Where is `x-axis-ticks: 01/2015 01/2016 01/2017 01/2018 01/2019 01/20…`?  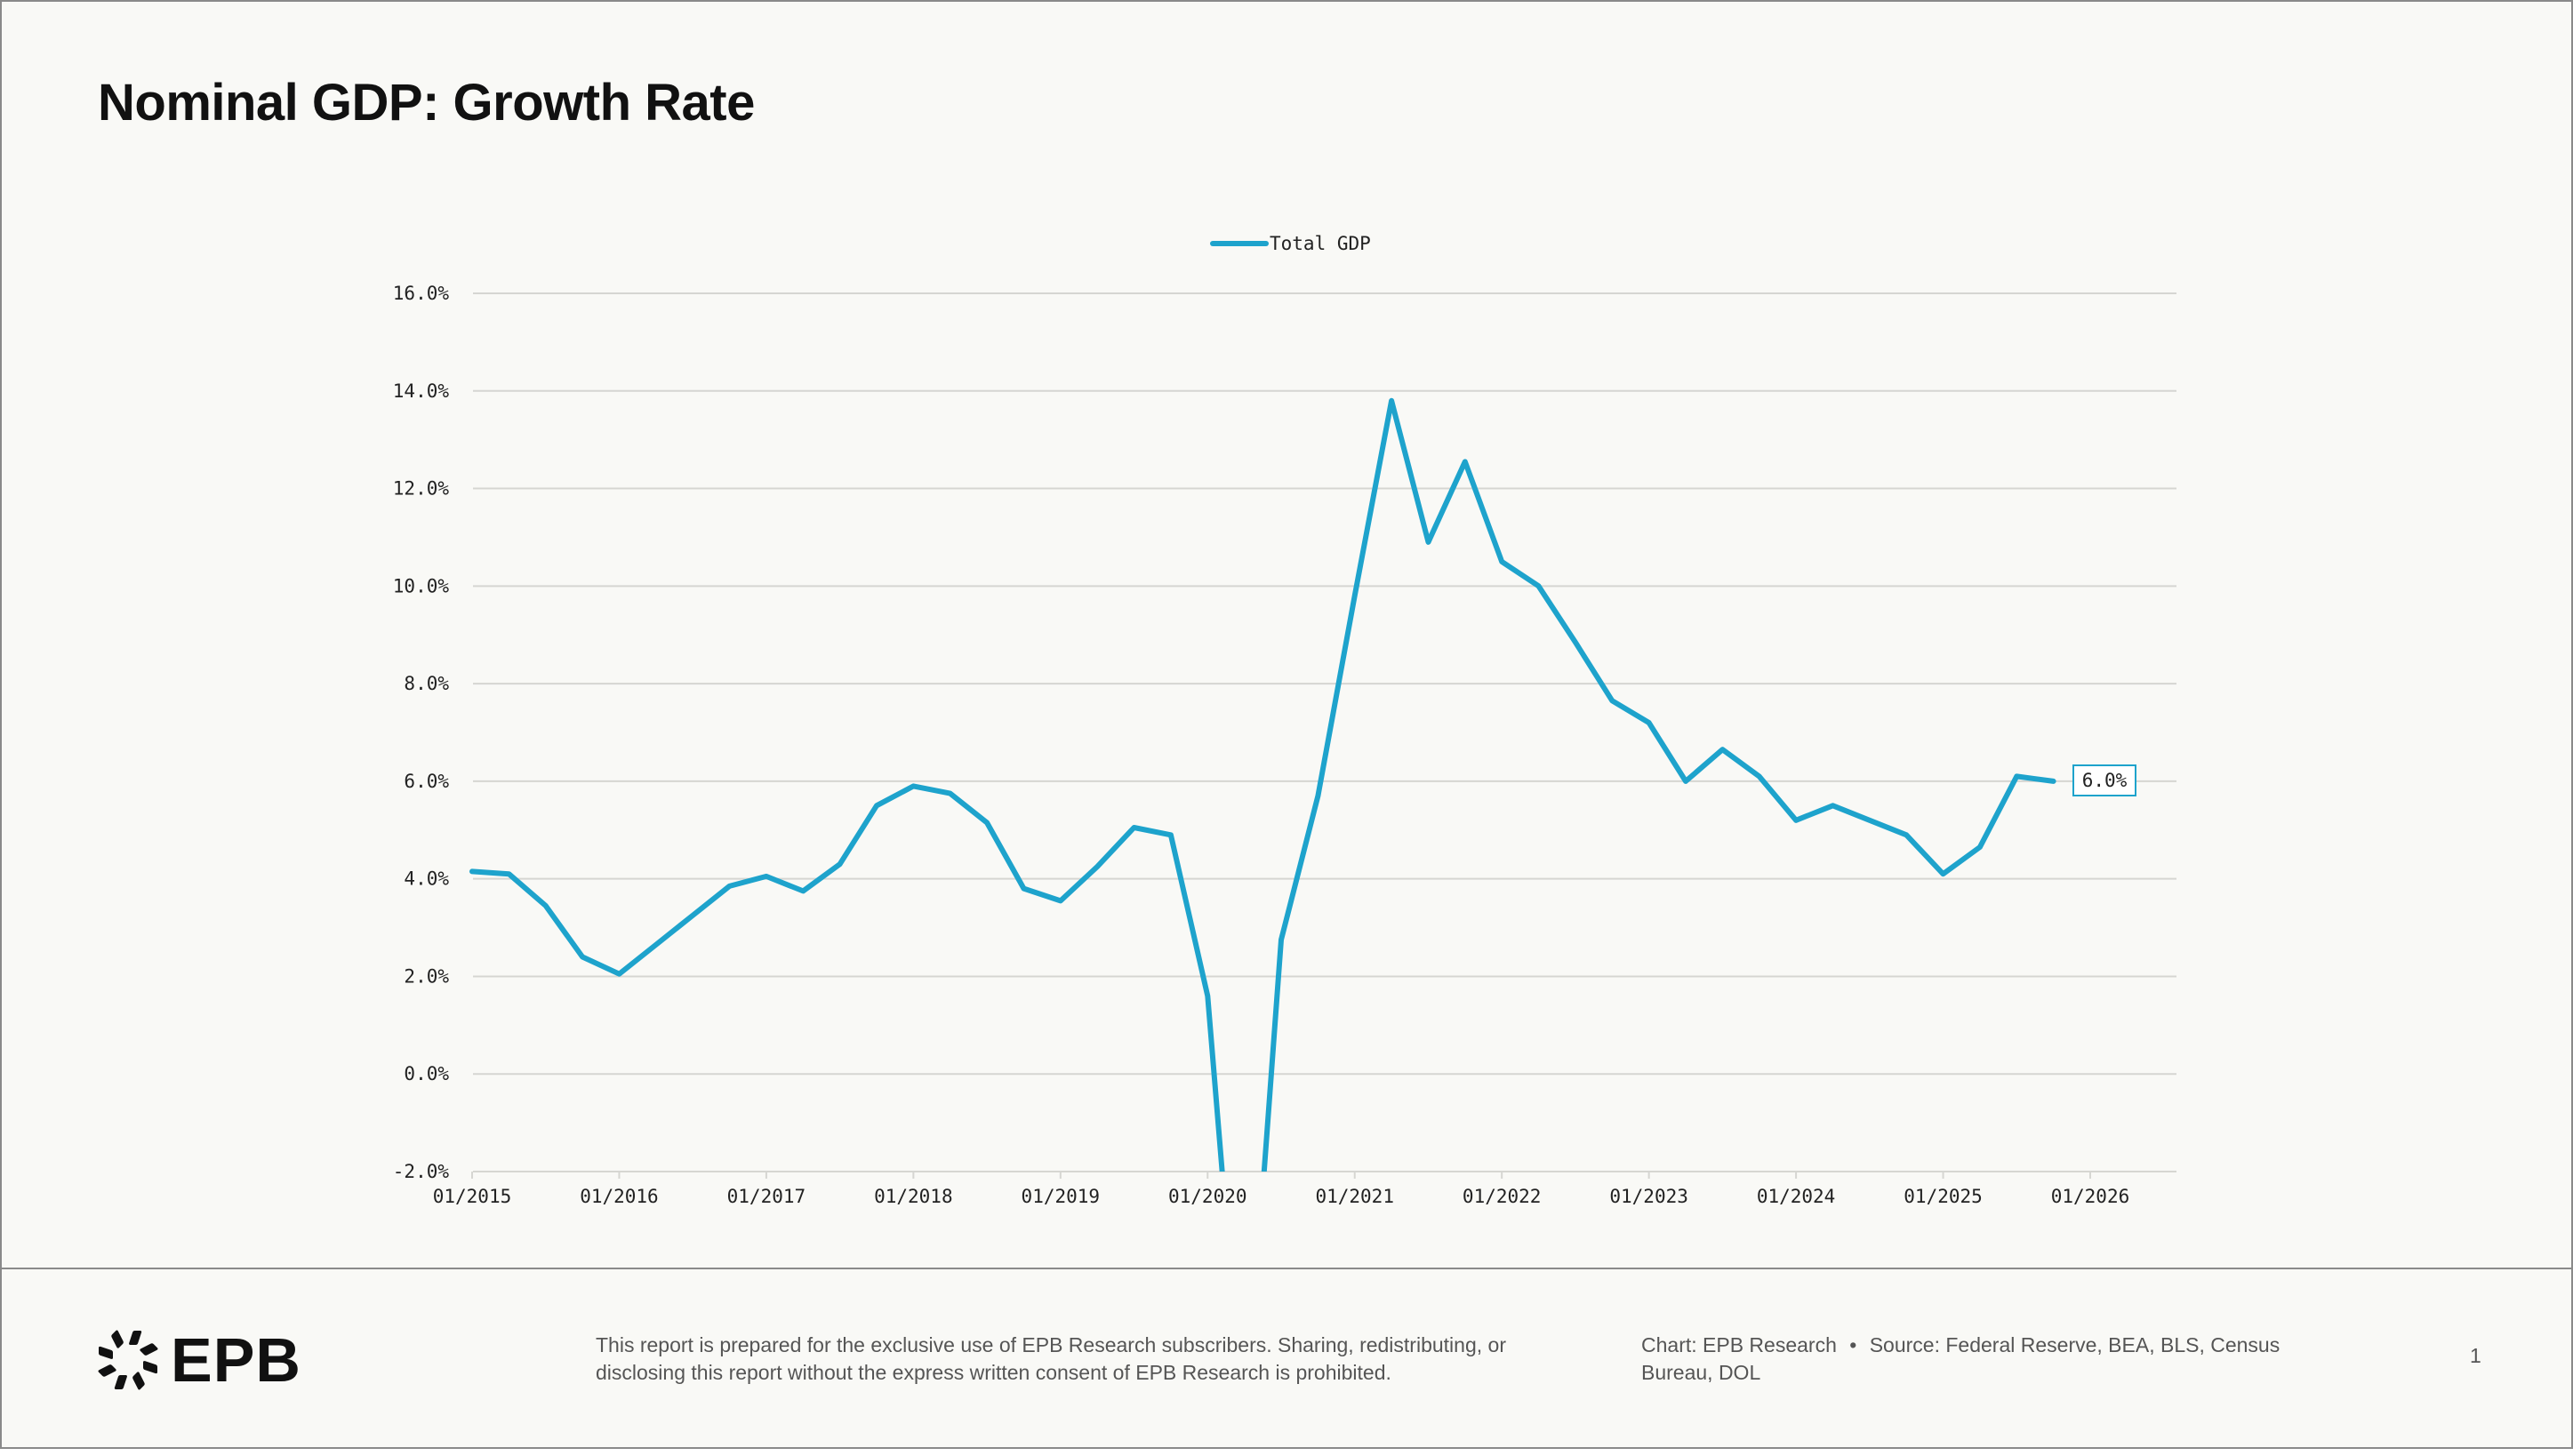 x-axis-ticks: 01/2015 01/2016 01/2017 01/2018 01/2019 01/20… is located at coordinates (1281, 1189).